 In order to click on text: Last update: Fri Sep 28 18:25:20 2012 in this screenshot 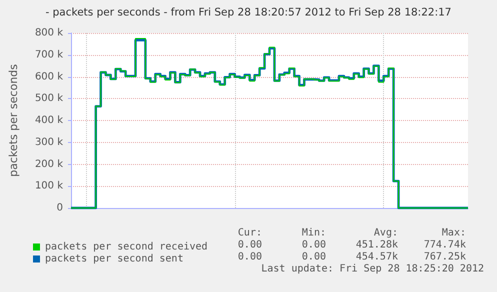, I will do `click(372, 269)`.